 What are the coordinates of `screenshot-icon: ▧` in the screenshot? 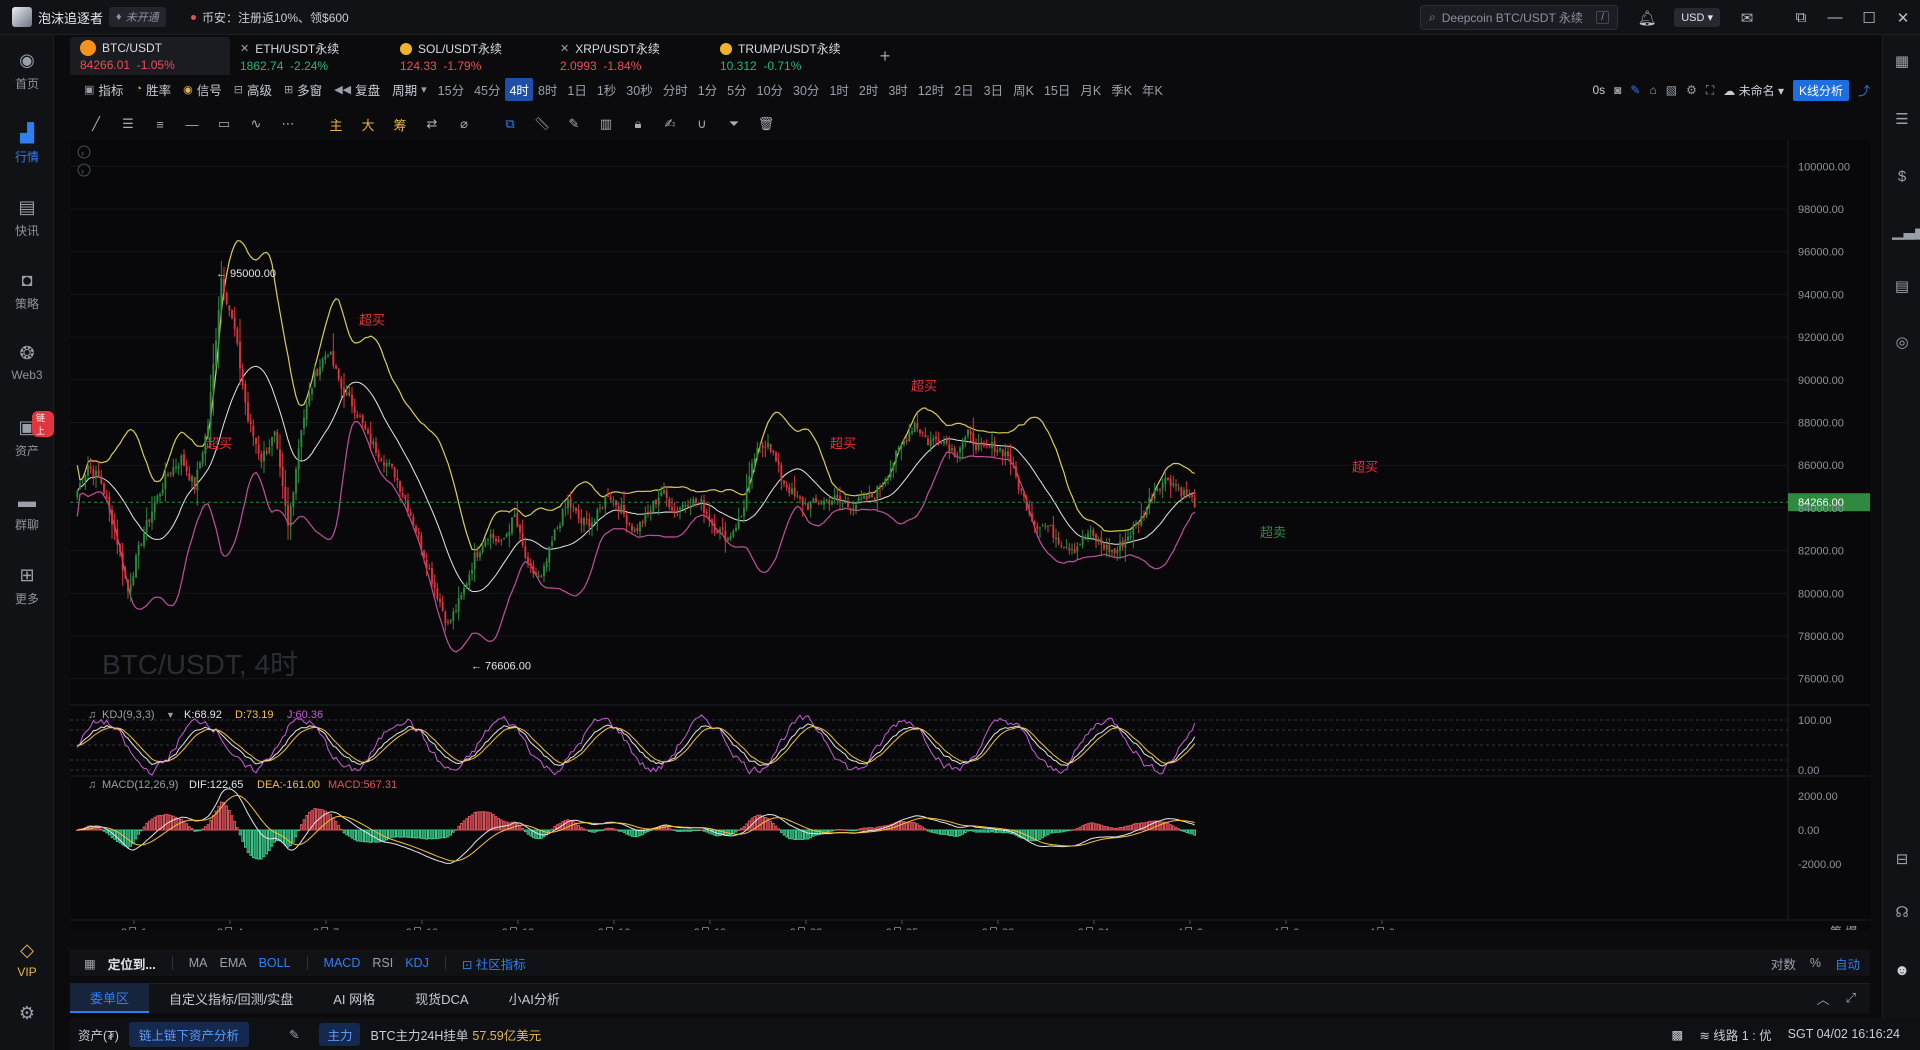 It's located at (1671, 90).